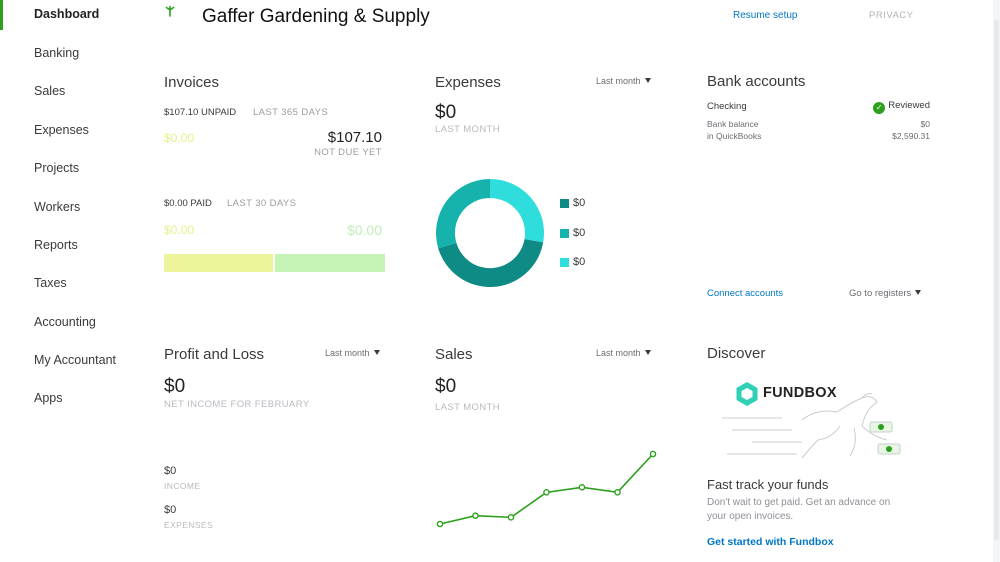  Describe the element at coordinates (891, 15) in the screenshot. I see `privacy-toggle: PRIVACY` at that location.